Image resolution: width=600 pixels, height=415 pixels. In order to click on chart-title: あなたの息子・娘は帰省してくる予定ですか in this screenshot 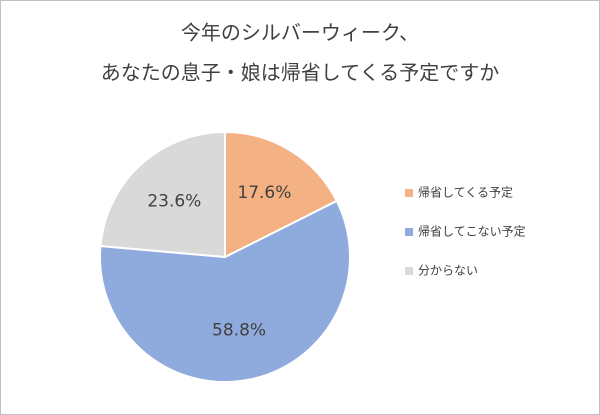, I will do `click(300, 73)`.